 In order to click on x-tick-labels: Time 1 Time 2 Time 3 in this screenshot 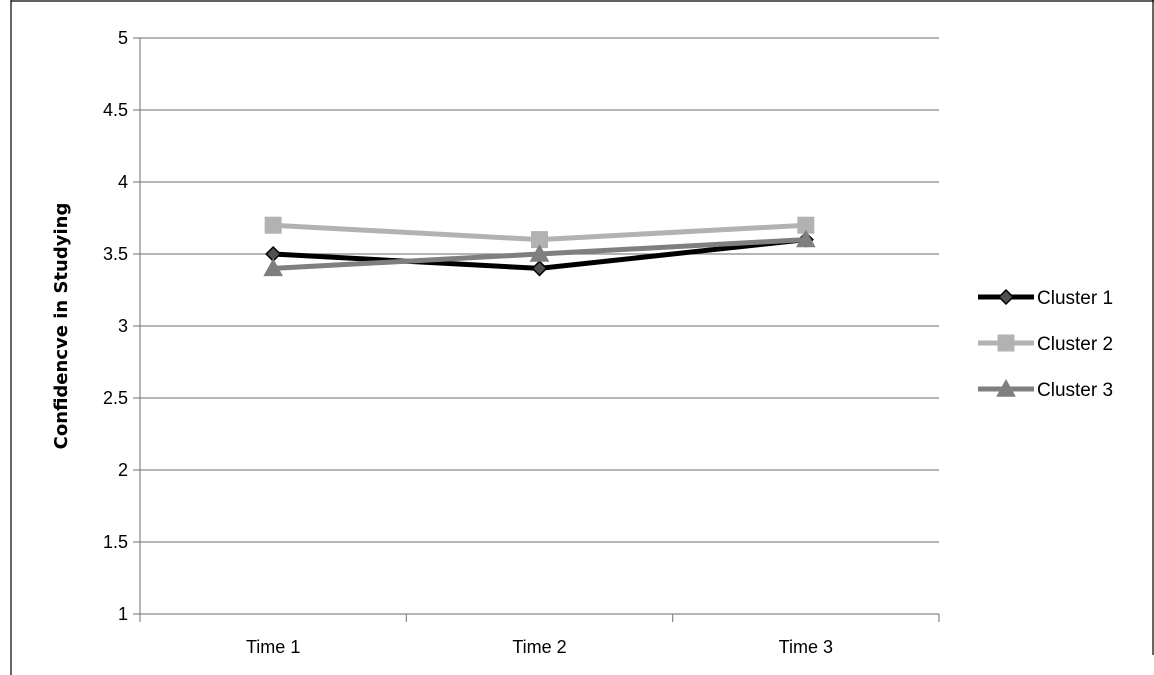, I will do `click(539, 647)`.